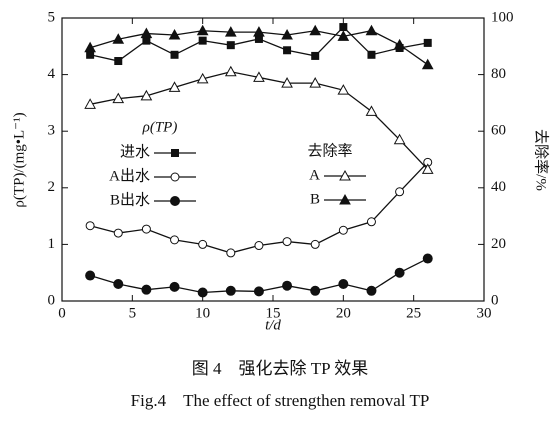  I want to click on legend-title: 去除率, so click(329, 150).